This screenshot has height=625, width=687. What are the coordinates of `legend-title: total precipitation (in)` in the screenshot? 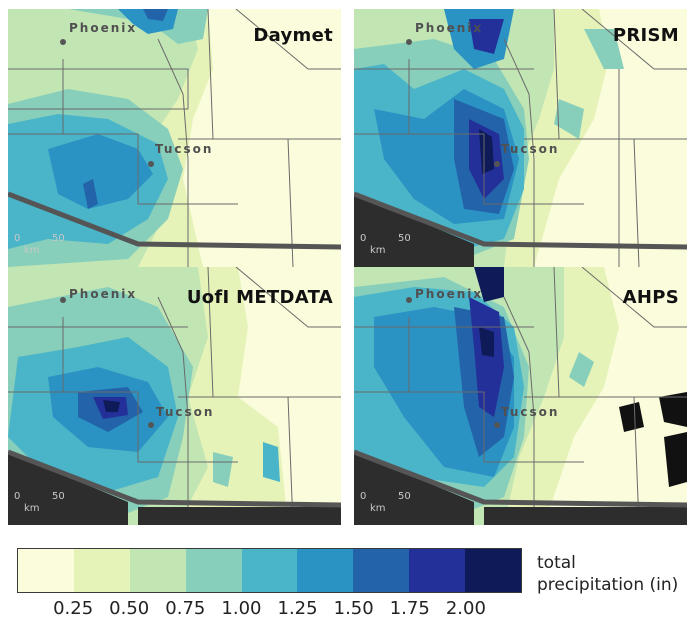 It's located at (607, 574).